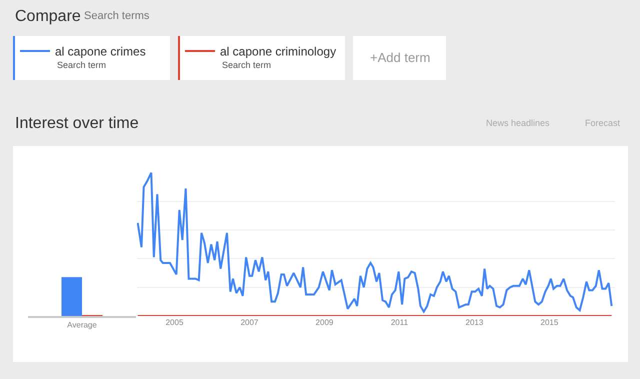  What do you see at coordinates (77, 123) in the screenshot?
I see `chart-title: Interest over time` at bounding box center [77, 123].